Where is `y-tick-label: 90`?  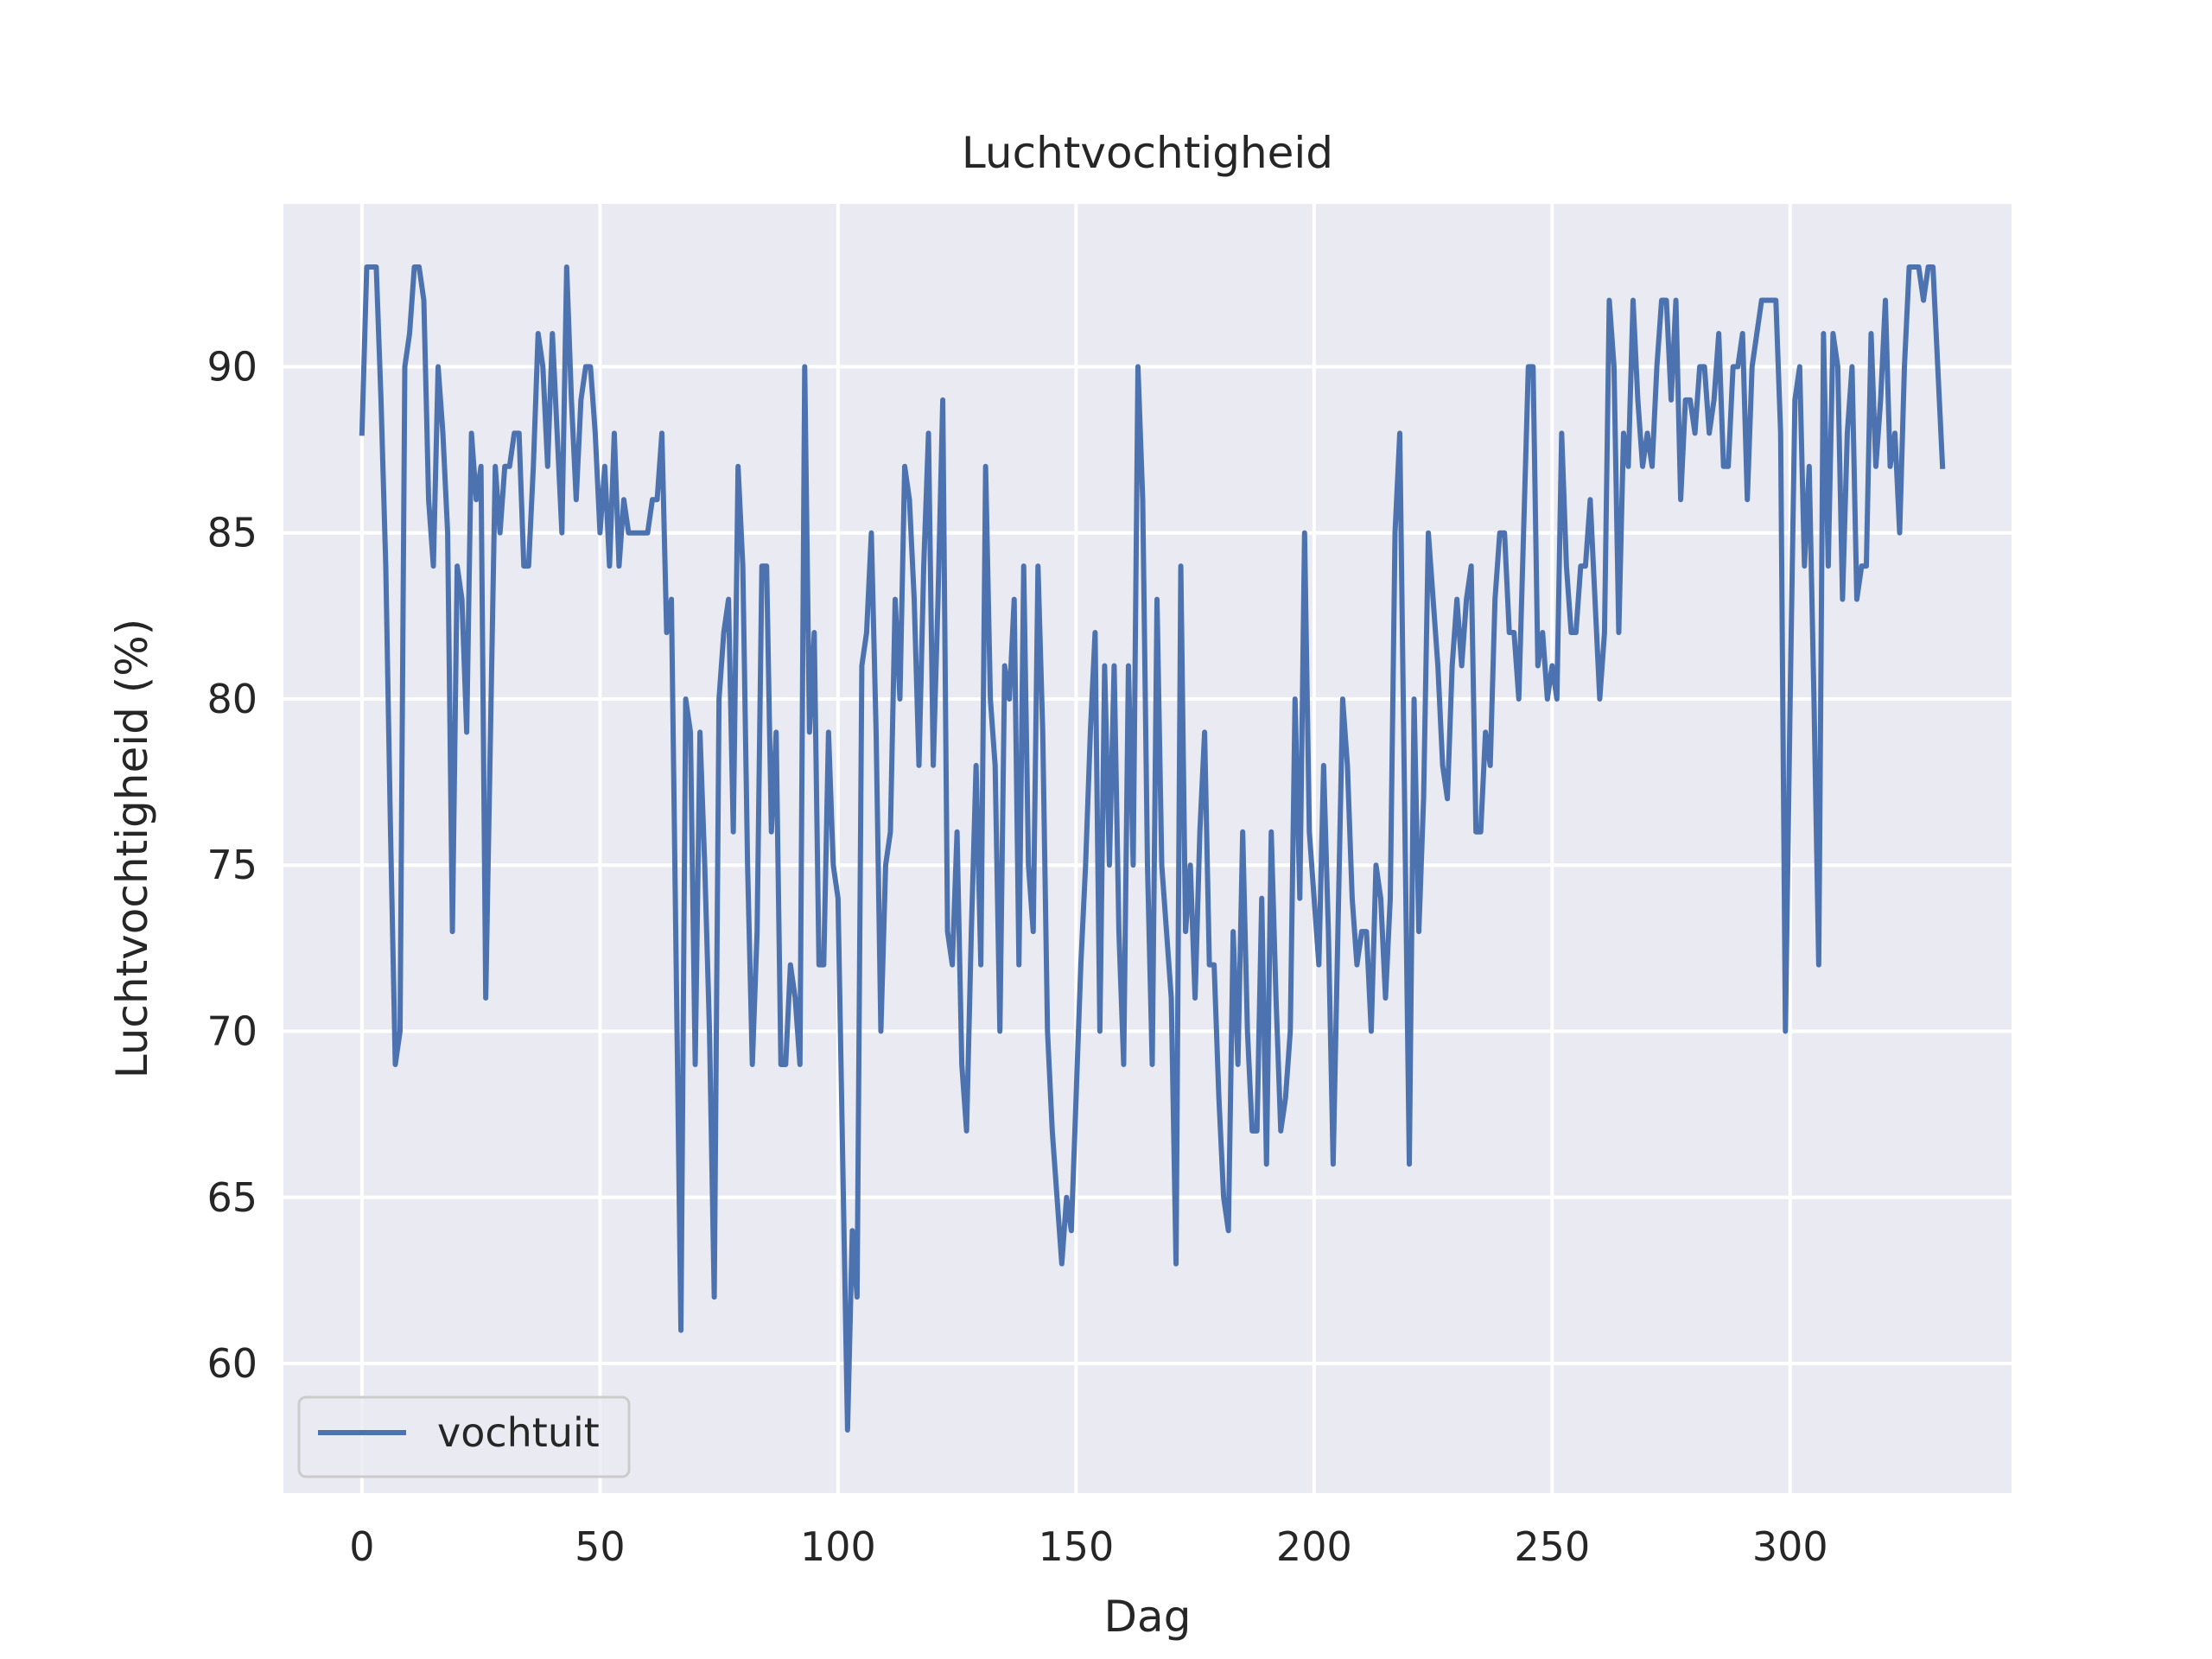 y-tick-label: 90 is located at coordinates (232, 366).